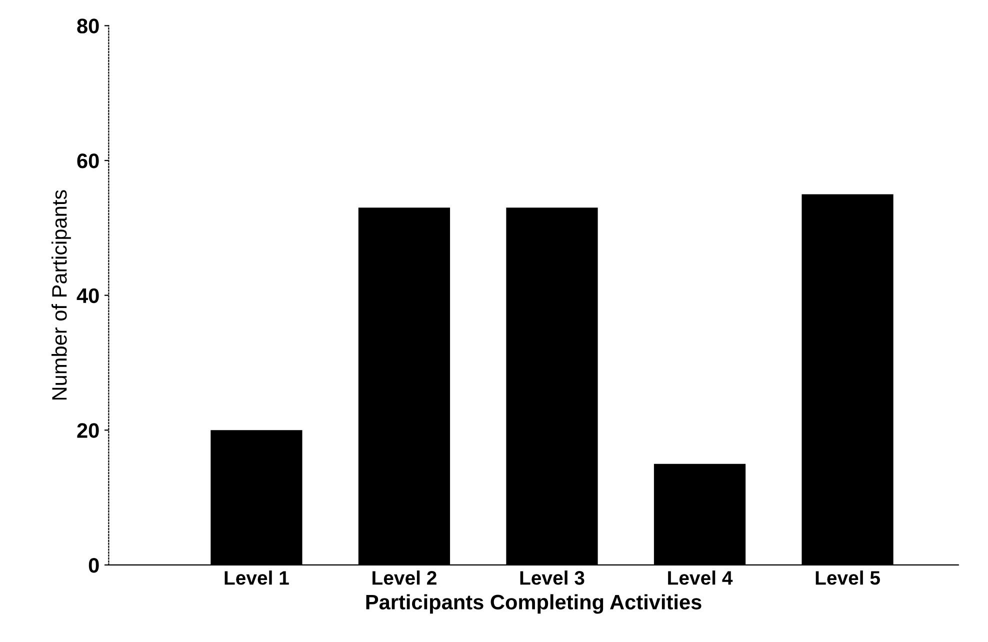  I want to click on y-tick-label: 20, so click(88, 430).